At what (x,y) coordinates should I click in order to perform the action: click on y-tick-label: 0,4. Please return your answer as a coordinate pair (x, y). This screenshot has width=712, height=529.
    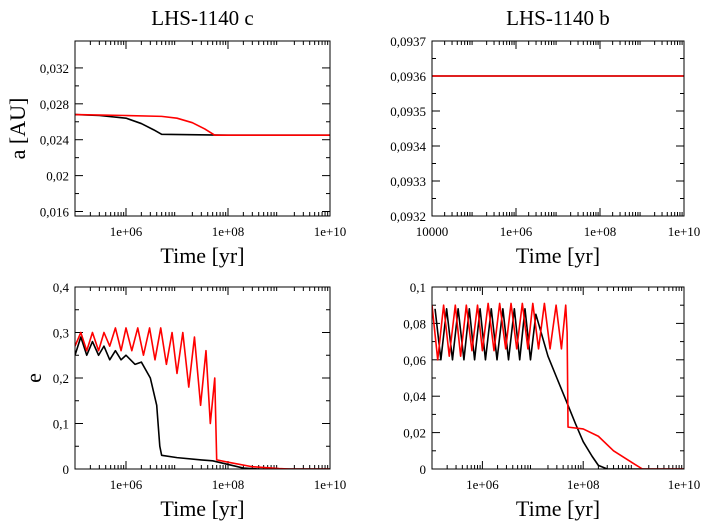
    Looking at the image, I should click on (61, 287).